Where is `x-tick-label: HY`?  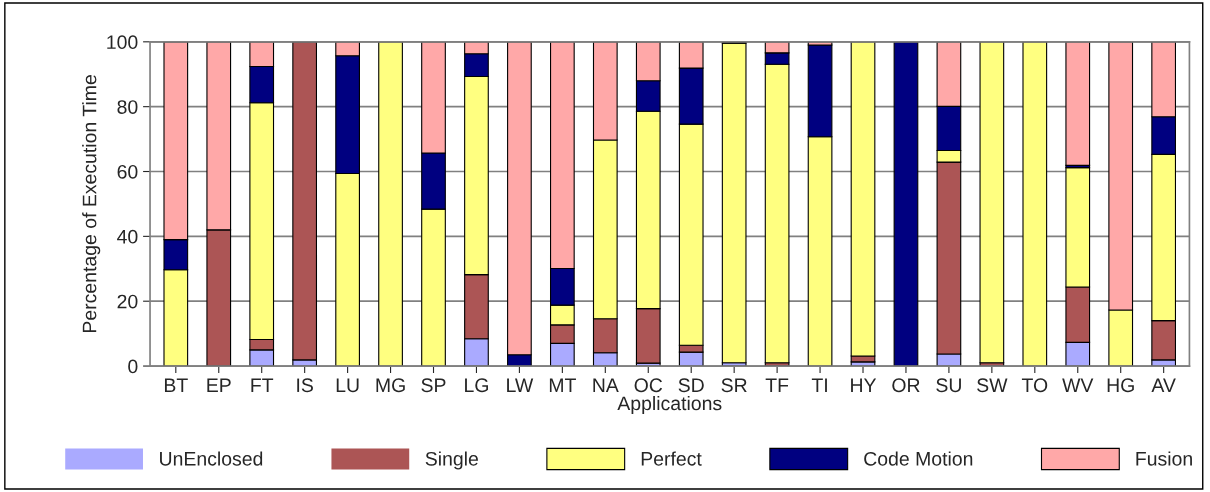
x-tick-label: HY is located at coordinates (864, 385).